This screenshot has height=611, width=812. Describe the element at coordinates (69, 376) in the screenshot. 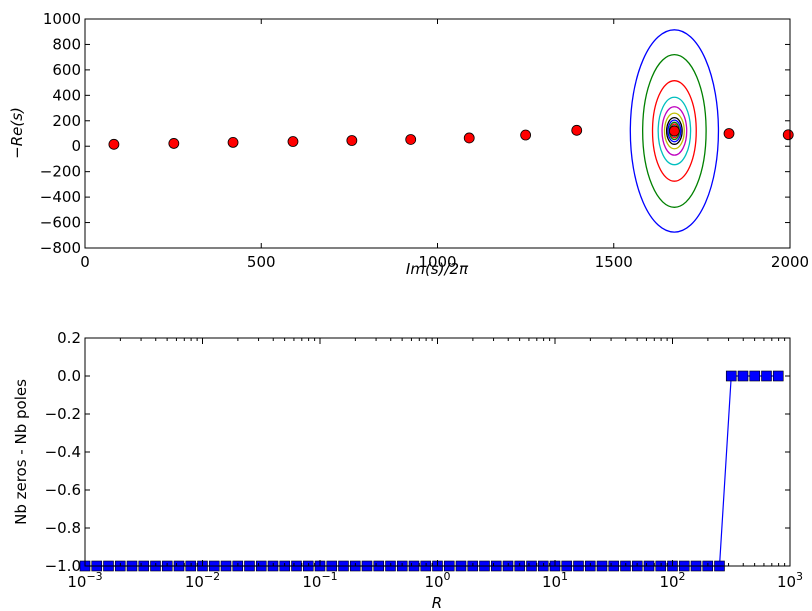

I see `y-tick-label: 0.0` at that location.